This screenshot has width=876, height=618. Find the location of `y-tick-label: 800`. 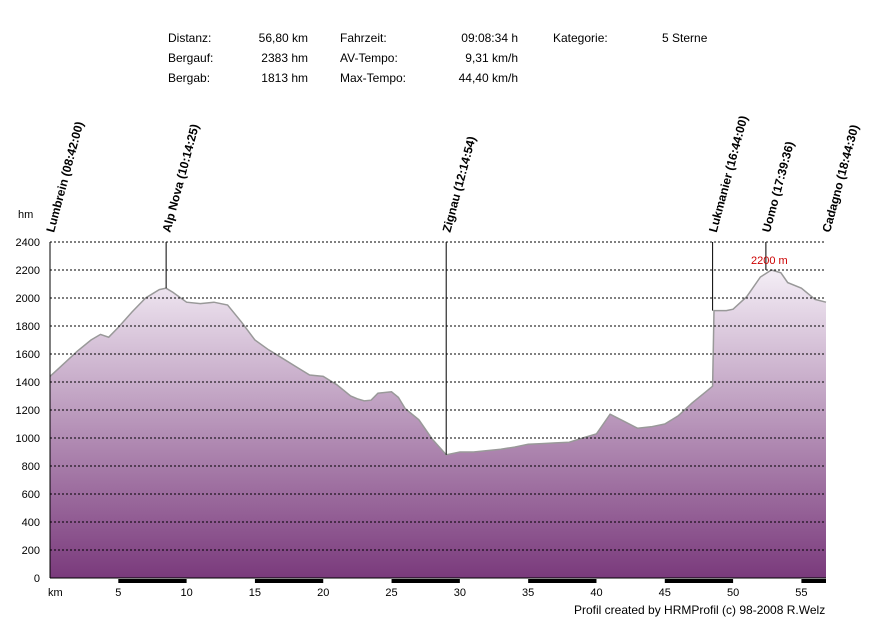

y-tick-label: 800 is located at coordinates (31, 467).